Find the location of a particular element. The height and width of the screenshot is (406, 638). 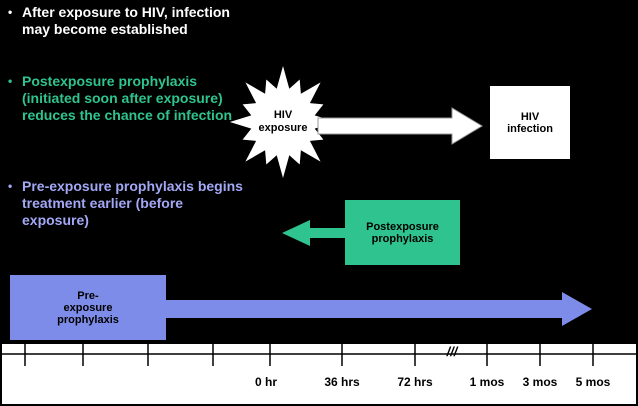

infection-label: HIV infection is located at coordinates (530, 122).